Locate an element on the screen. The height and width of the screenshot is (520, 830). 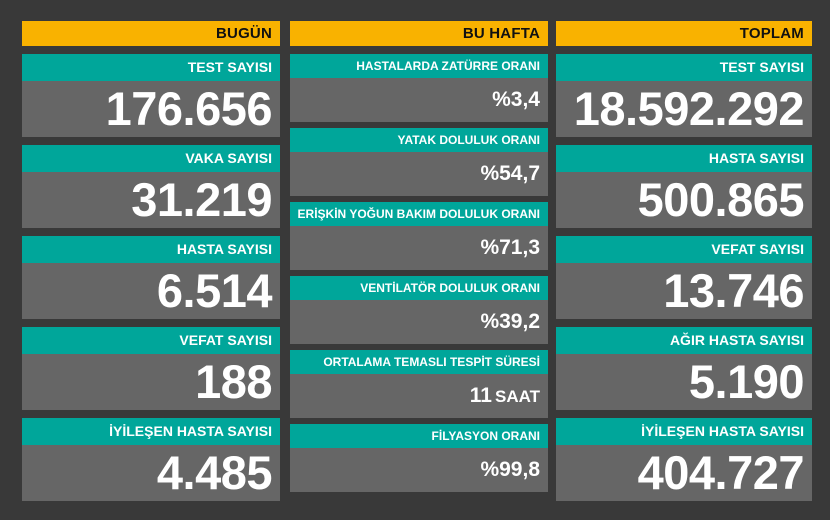
total-recovered-value: 404.727 is located at coordinates (721, 472).